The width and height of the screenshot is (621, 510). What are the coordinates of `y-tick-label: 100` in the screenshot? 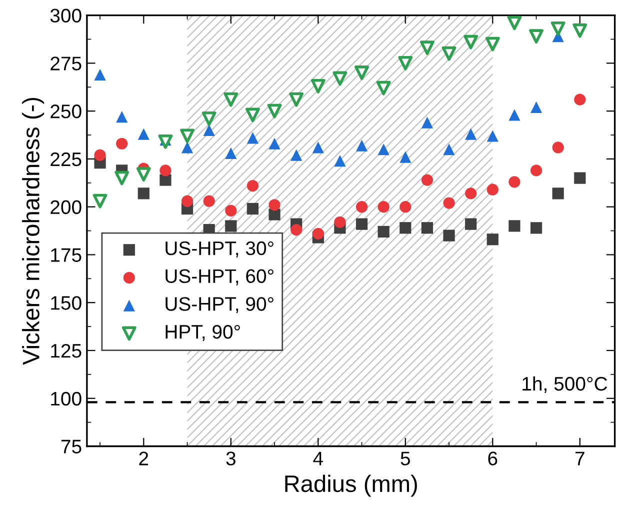 It's located at (66, 399).